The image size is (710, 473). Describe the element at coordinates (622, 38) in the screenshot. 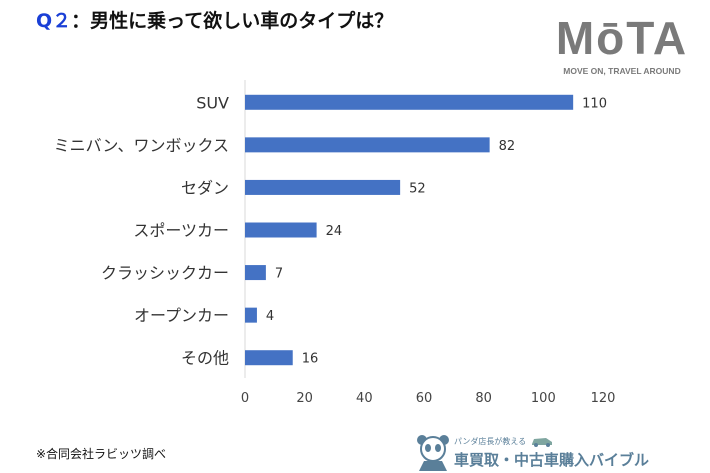

I see `logo-text: MōTA` at that location.